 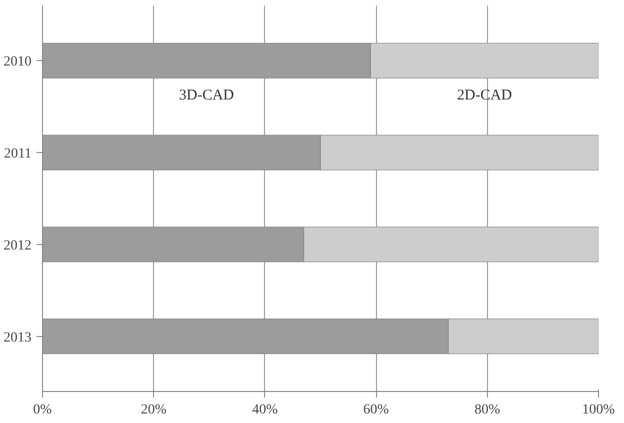 I want to click on x-tick-label: 100%, so click(x=599, y=410).